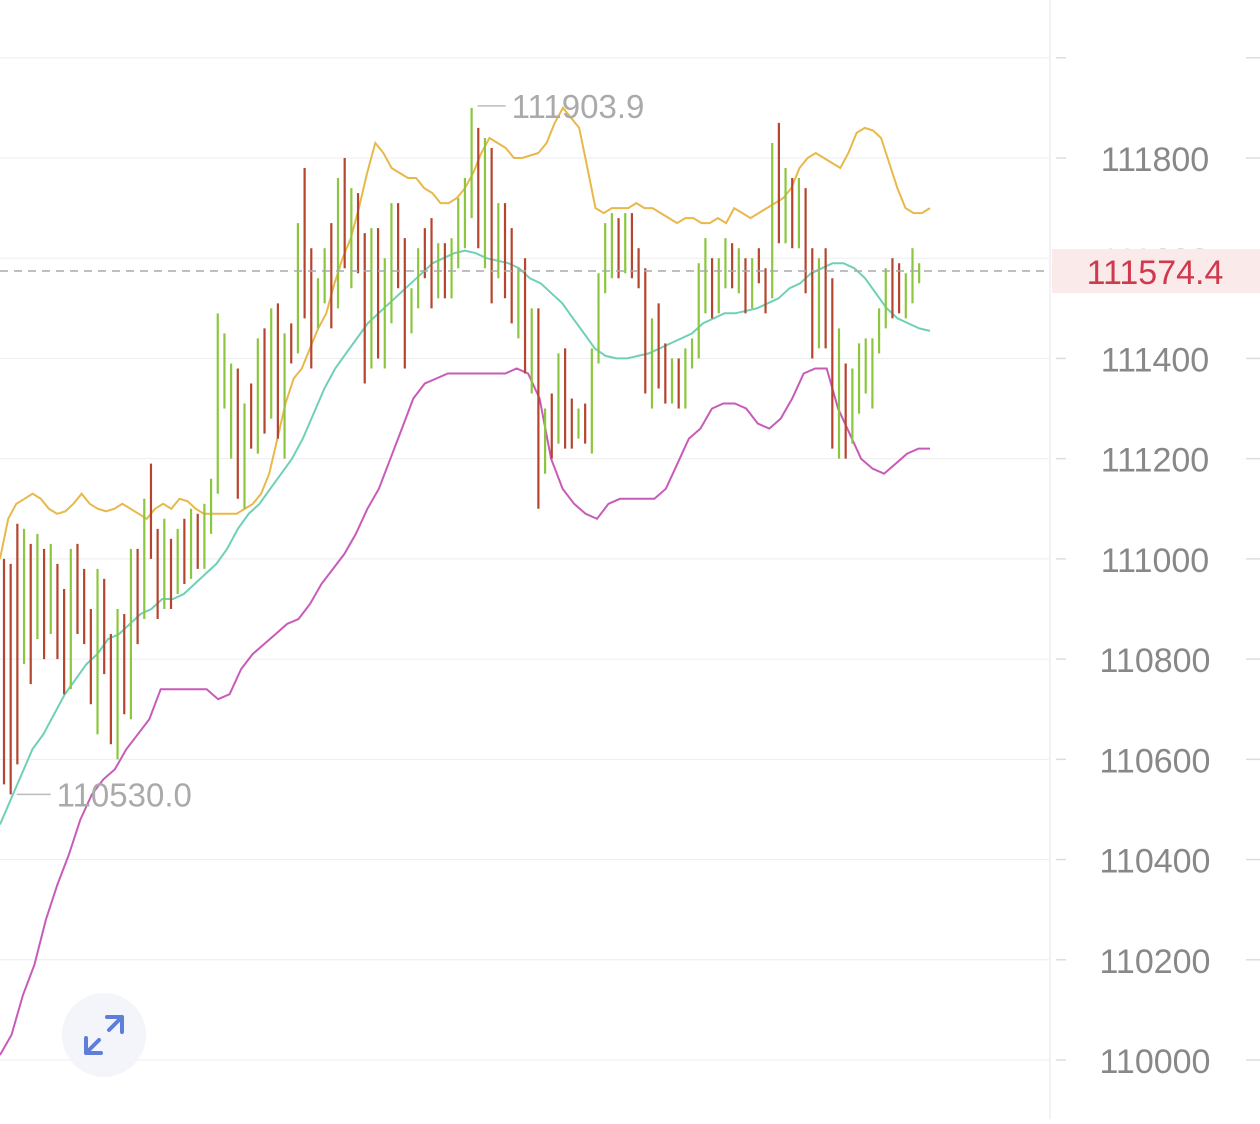 This screenshot has height=1124, width=1260. Describe the element at coordinates (1155, 661) in the screenshot. I see `y-tick-label: 110800` at that location.